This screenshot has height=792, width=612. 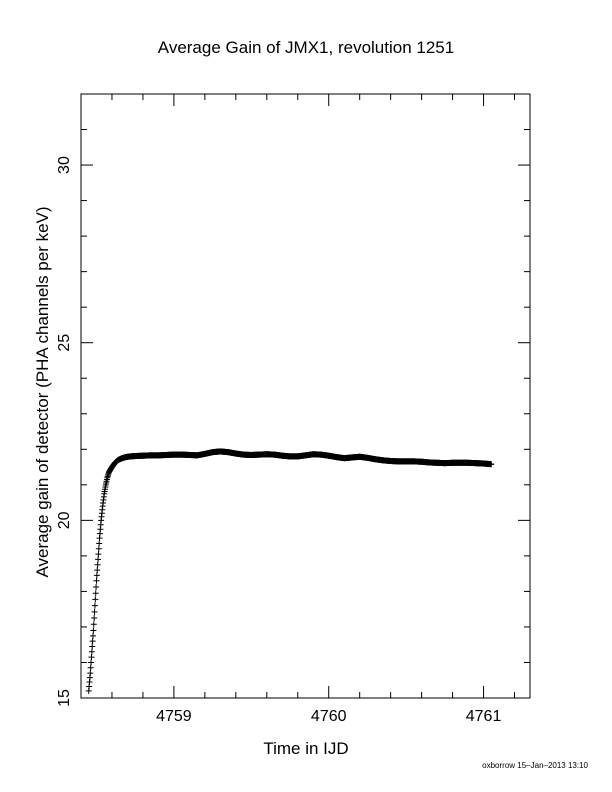 I want to click on x-tick-label: 4761, so click(x=484, y=716).